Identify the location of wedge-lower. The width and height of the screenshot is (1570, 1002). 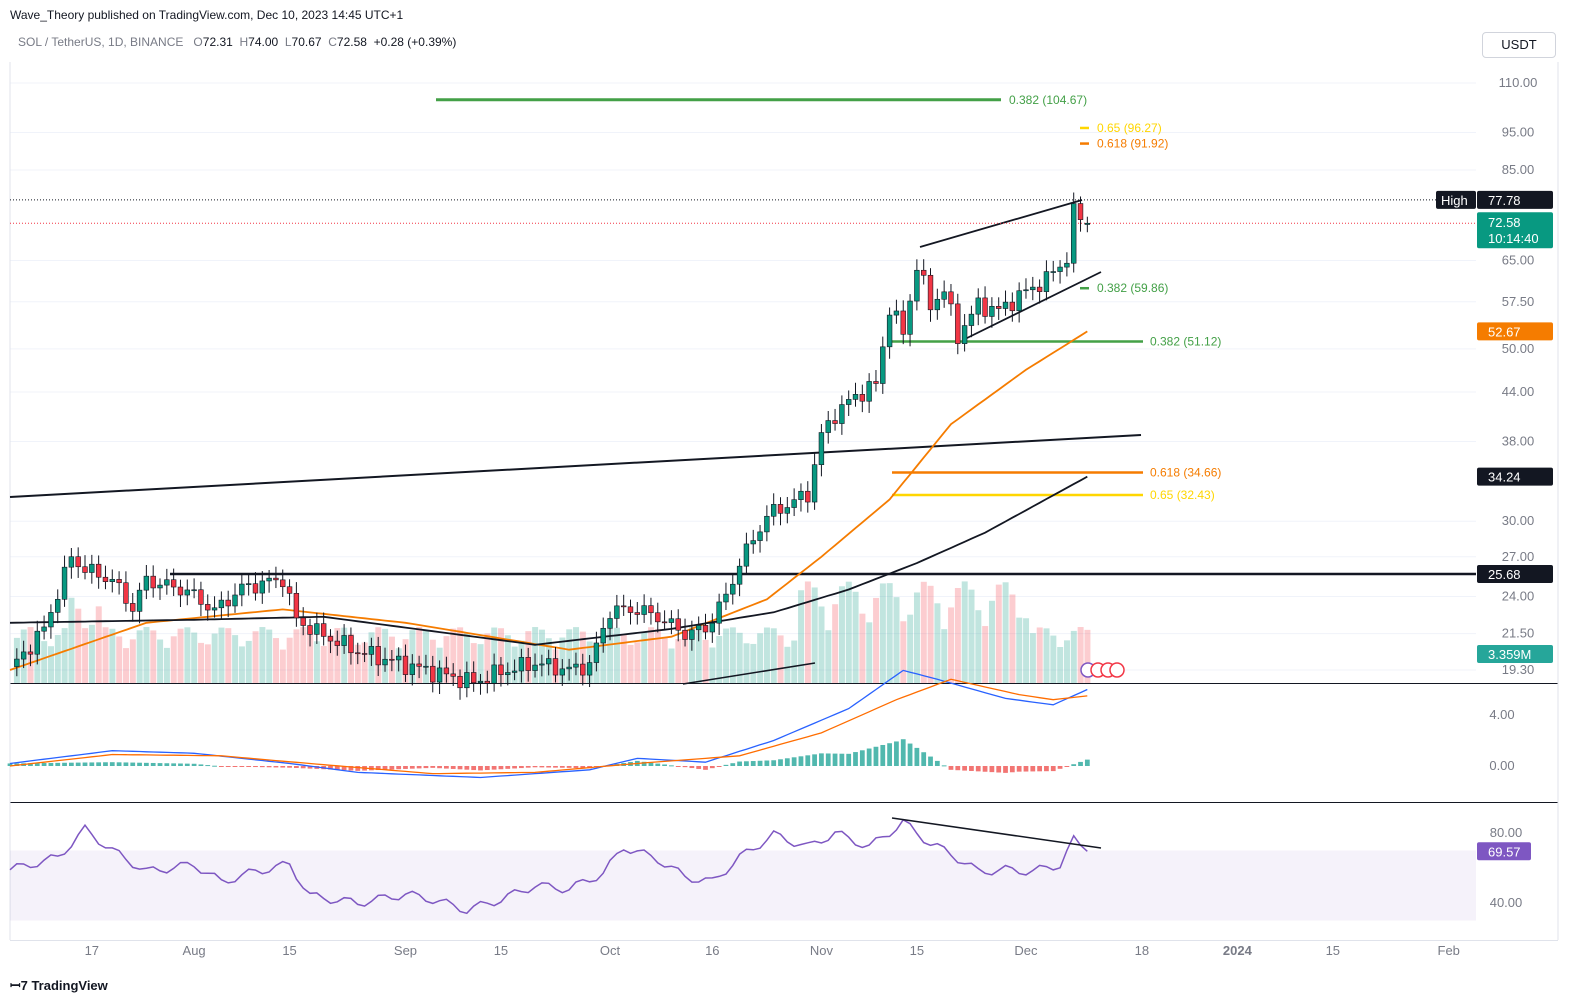
(1032, 306).